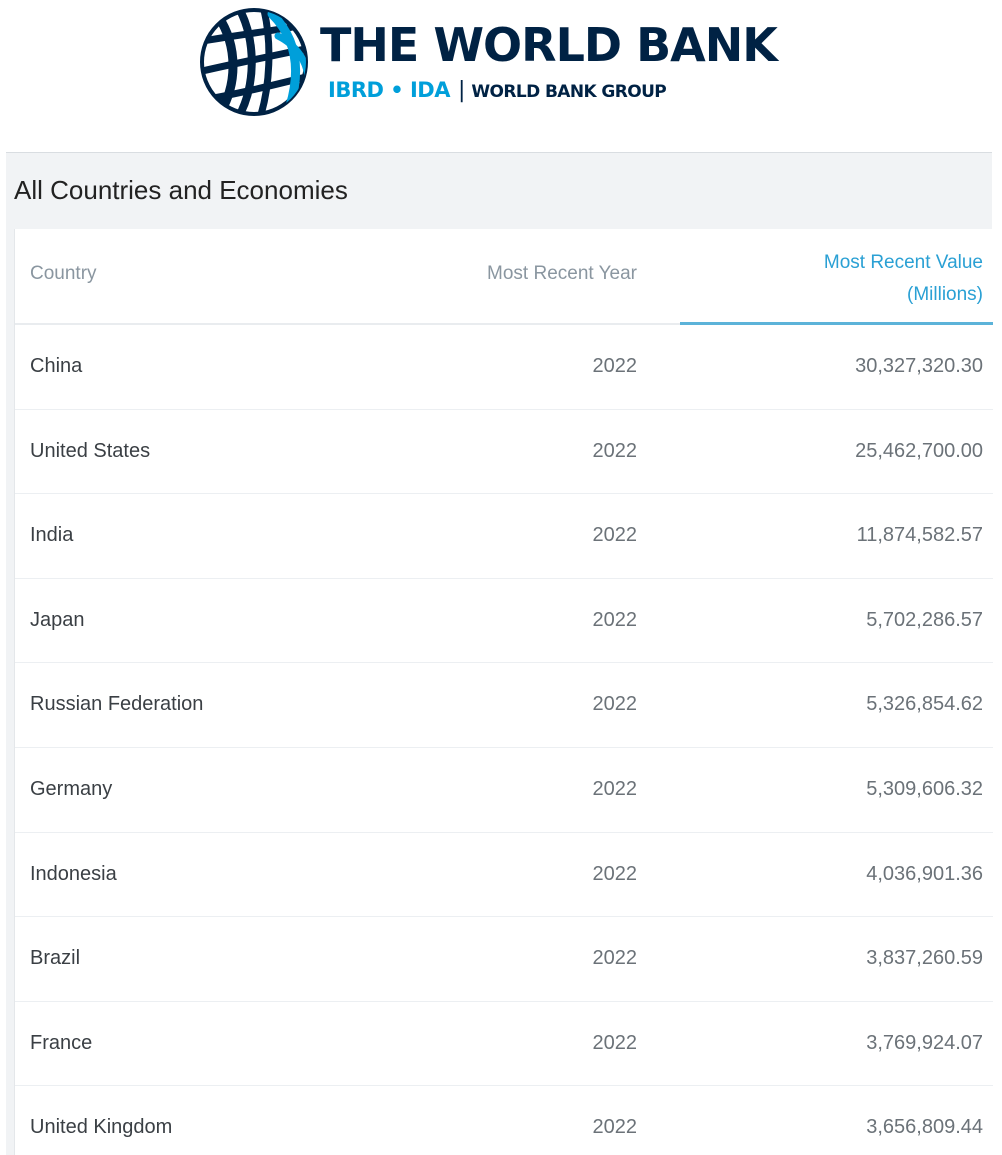 The image size is (1002, 1155). I want to click on value-cell: 5,326,854.62, so click(924, 704).